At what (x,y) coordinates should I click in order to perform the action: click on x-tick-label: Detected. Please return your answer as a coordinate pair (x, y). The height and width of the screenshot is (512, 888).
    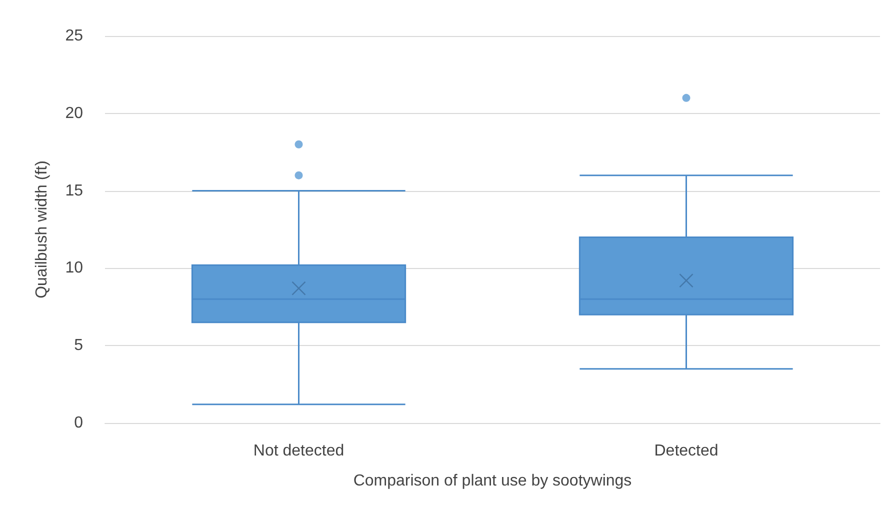
    Looking at the image, I should click on (686, 451).